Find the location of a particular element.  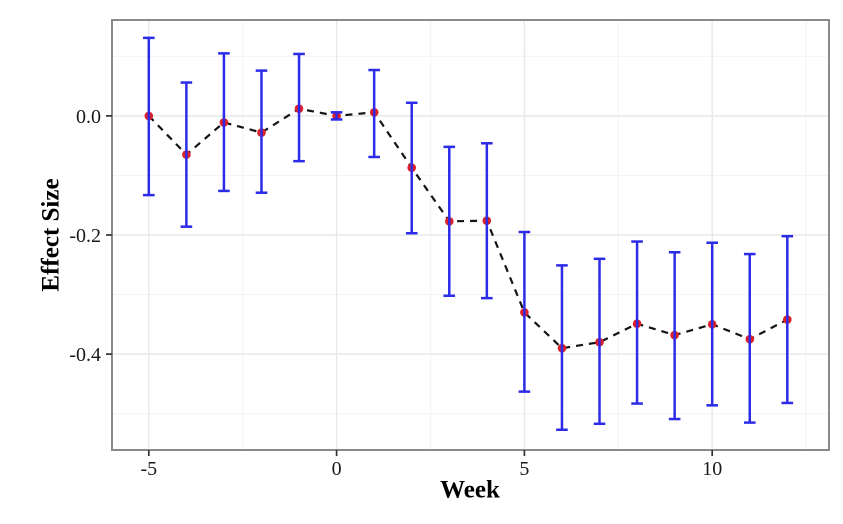

y-tick-labels: 0.0 -0.2 -0.4 is located at coordinates (85, 236).